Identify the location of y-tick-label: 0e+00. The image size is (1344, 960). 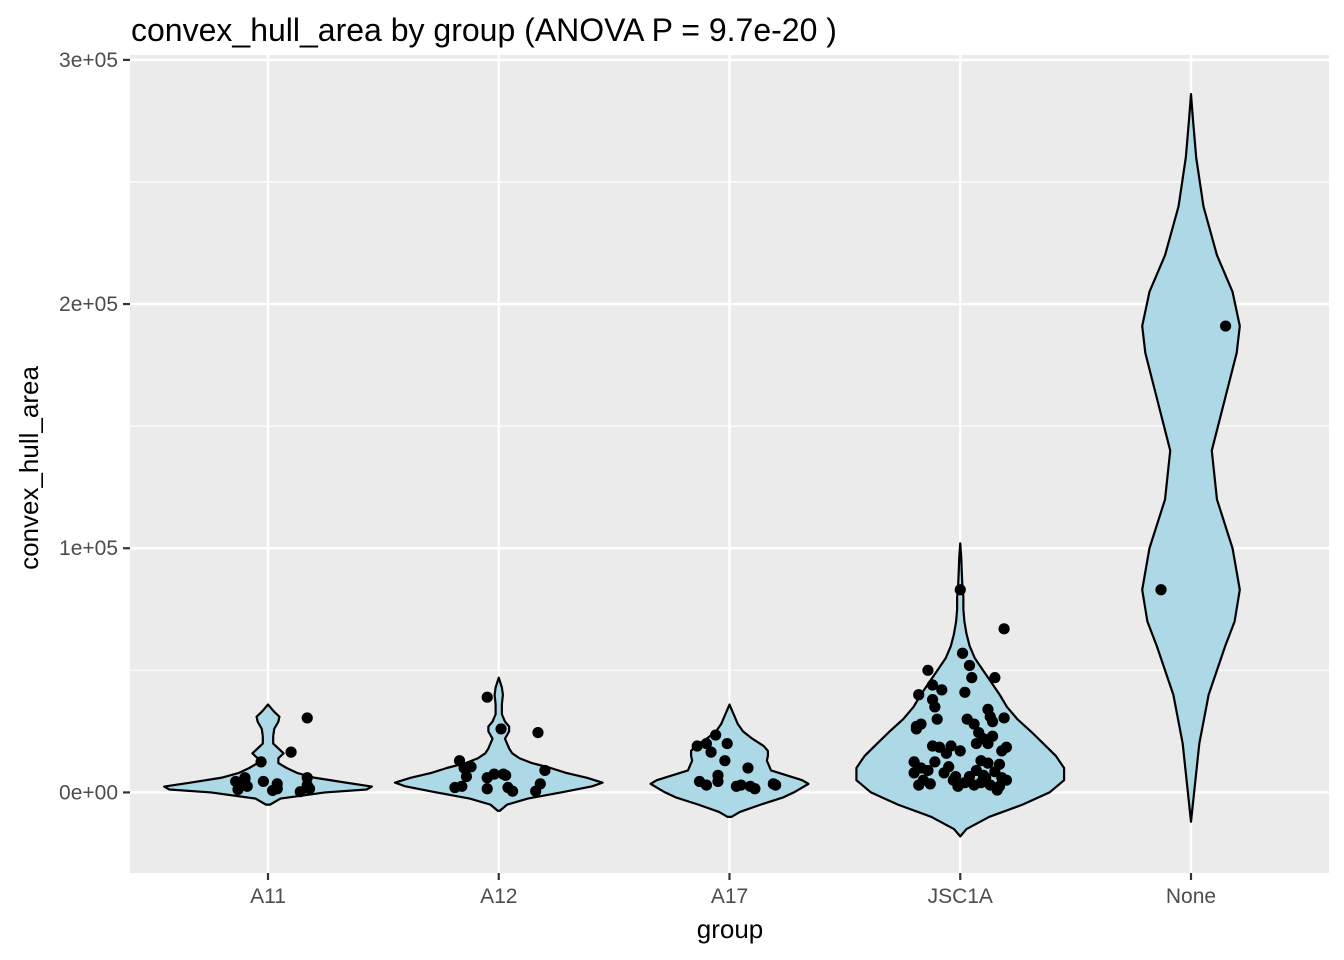
(88, 792).